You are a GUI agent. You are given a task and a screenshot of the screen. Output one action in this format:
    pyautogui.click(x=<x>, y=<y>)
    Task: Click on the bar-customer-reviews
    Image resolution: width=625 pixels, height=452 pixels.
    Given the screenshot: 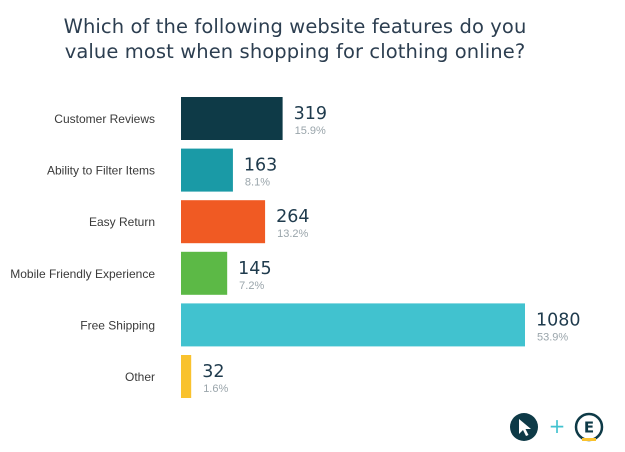 What is the action you would take?
    pyautogui.click(x=232, y=118)
    